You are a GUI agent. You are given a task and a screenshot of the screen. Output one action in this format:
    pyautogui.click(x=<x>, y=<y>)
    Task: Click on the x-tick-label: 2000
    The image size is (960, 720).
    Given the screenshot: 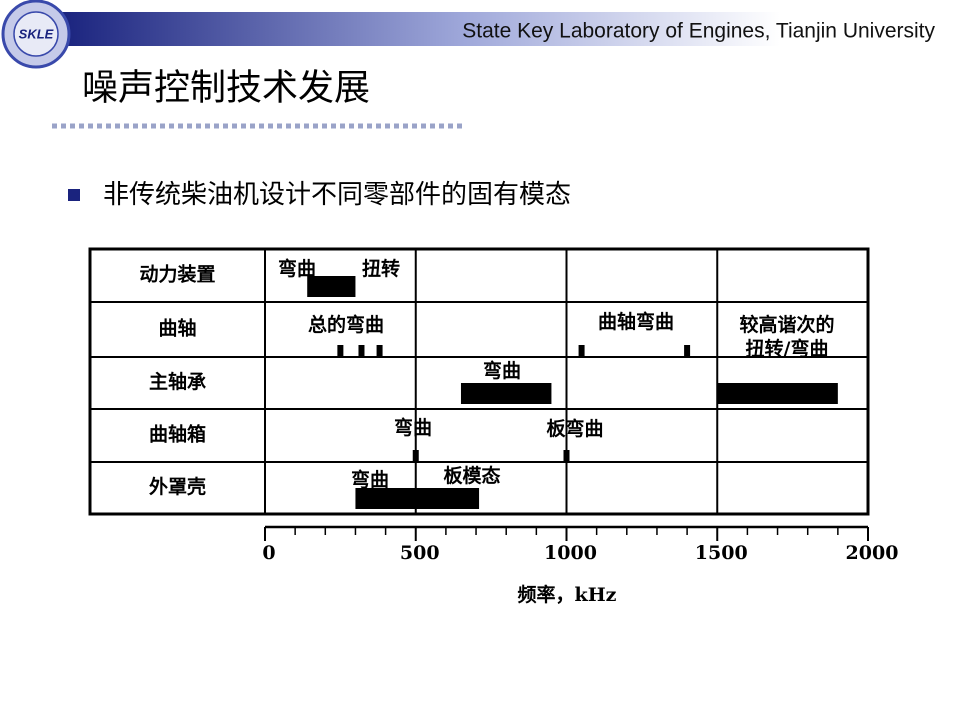 What is the action you would take?
    pyautogui.click(x=872, y=553)
    